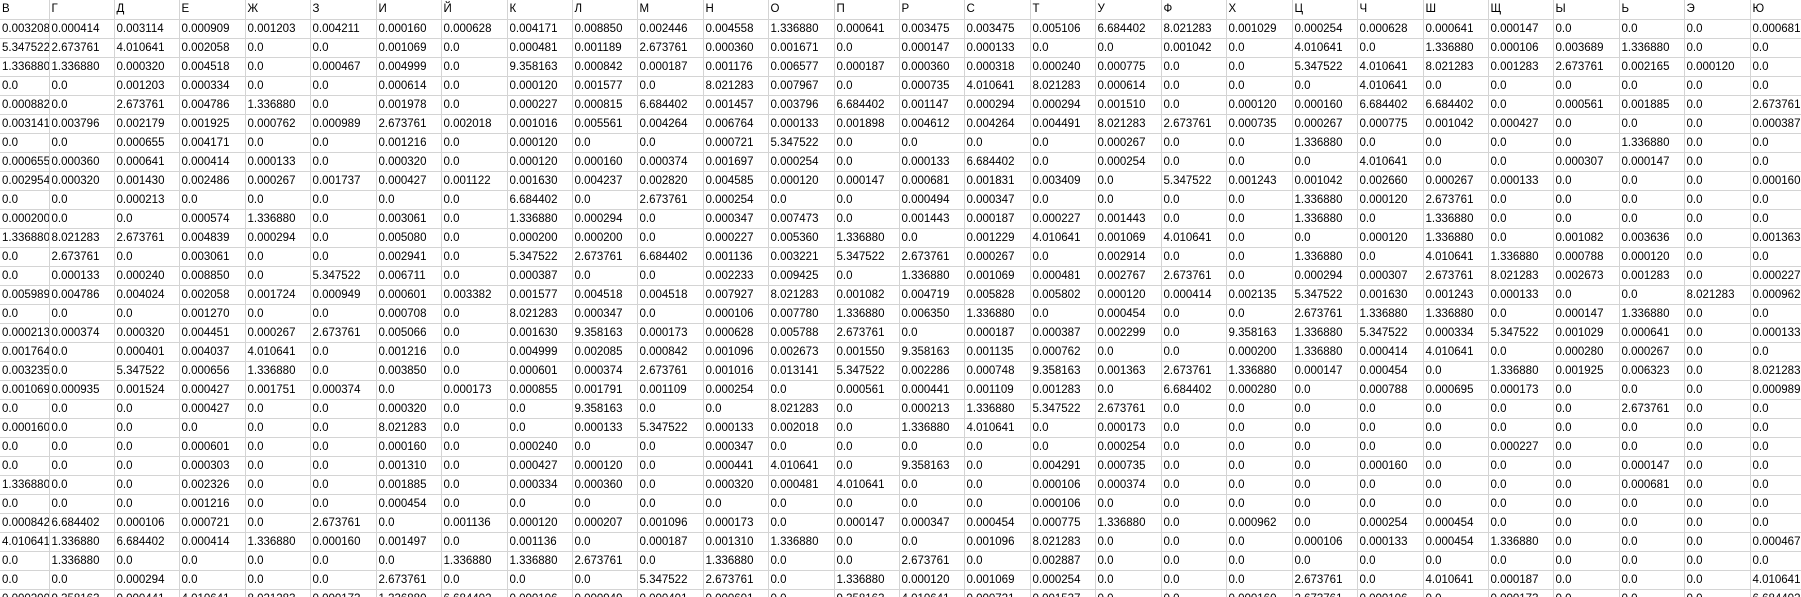 The height and width of the screenshot is (597, 1801). I want to click on table-cell: 0.000173, so click(1521, 390).